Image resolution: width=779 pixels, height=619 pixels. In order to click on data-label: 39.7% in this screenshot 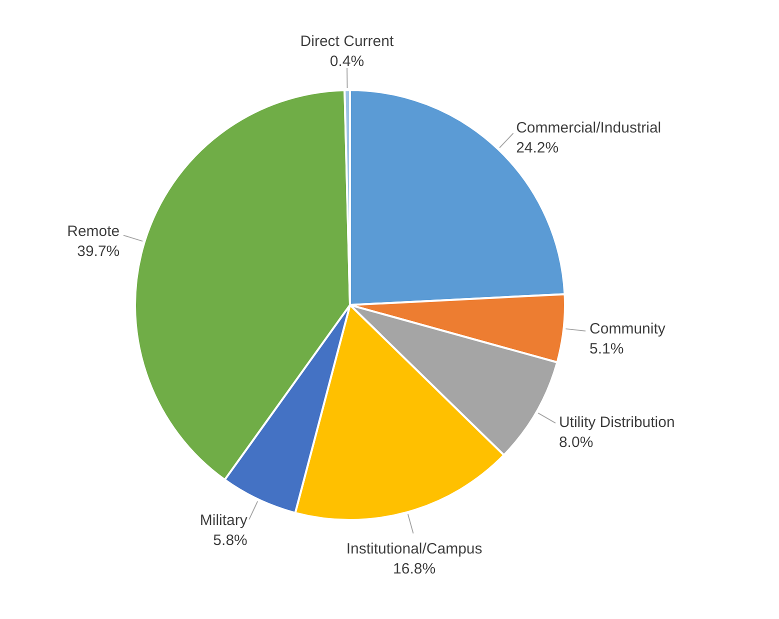, I will do `click(98, 251)`.